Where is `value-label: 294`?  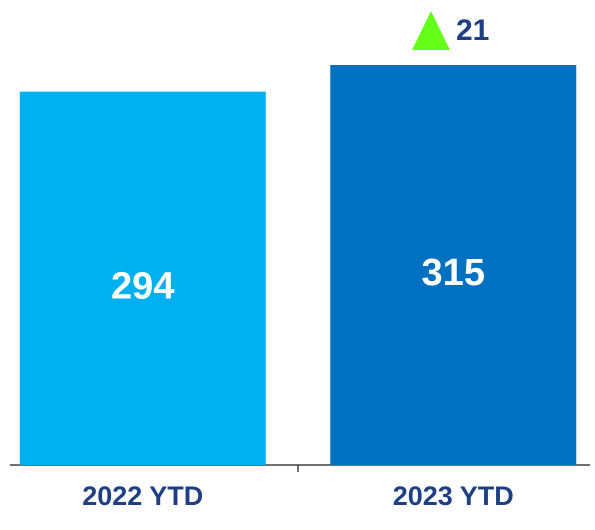 value-label: 294 is located at coordinates (142, 286).